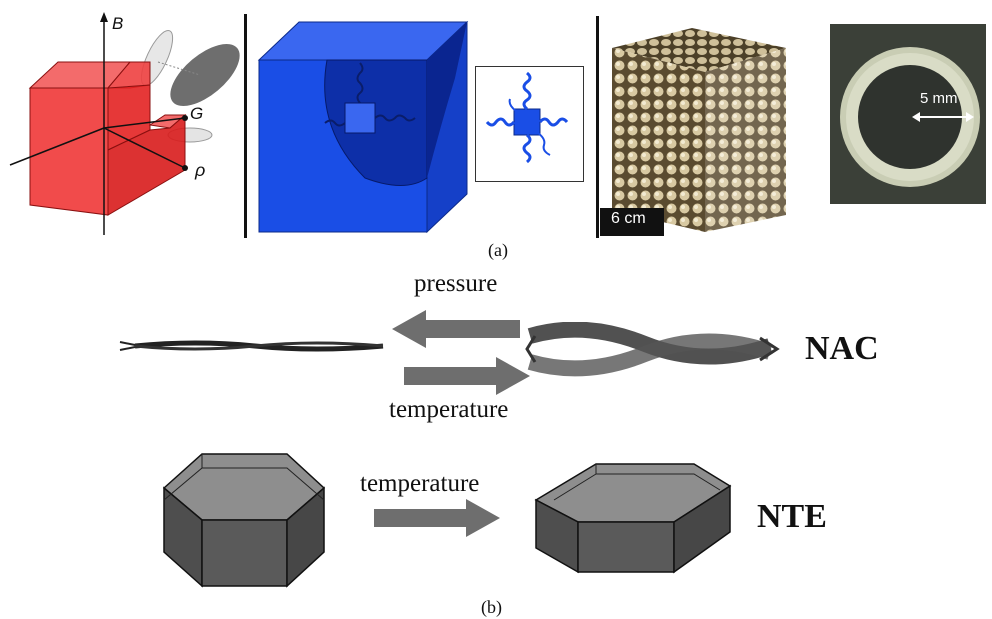 The width and height of the screenshot is (992, 619). What do you see at coordinates (628, 218) in the screenshot?
I see `scale-bar-label: 6 cm` at bounding box center [628, 218].